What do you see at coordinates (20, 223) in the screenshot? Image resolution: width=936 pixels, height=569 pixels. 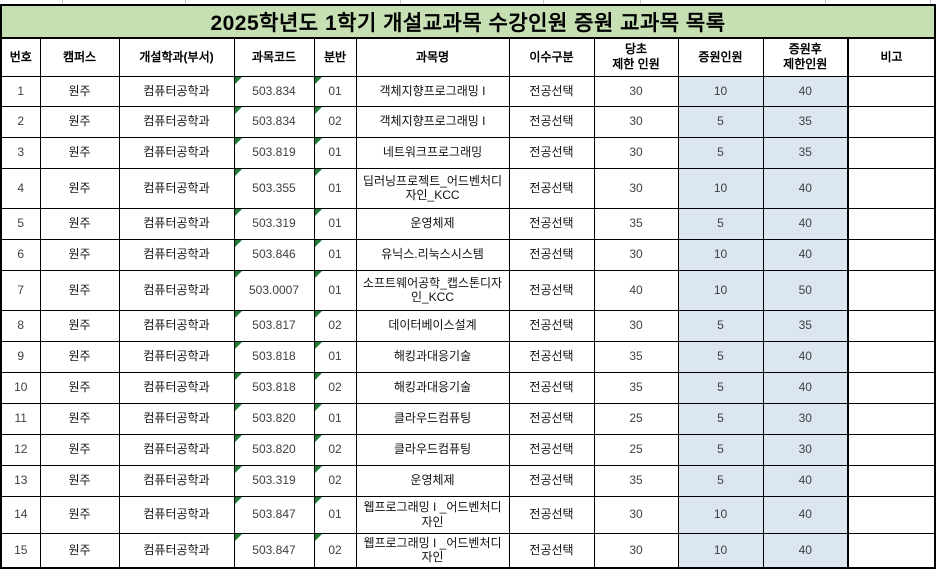 I see `cell-no: 5` at bounding box center [20, 223].